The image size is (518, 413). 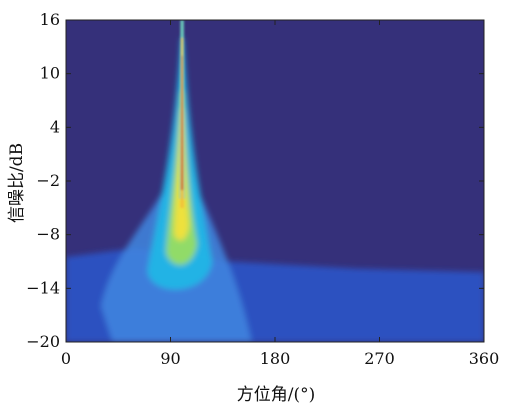 What do you see at coordinates (43, 287) in the screenshot?
I see `y-tick-label: −14` at bounding box center [43, 287].